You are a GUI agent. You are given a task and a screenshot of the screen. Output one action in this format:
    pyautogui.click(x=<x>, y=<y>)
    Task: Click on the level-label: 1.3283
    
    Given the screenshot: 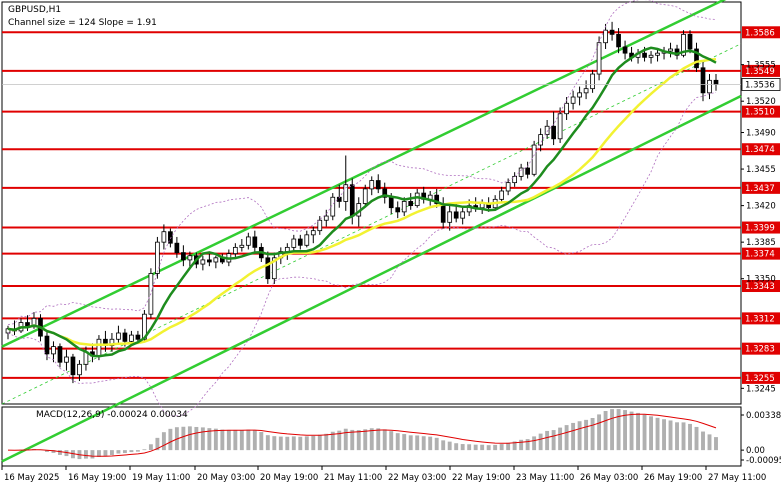 What is the action you would take?
    pyautogui.click(x=760, y=350)
    